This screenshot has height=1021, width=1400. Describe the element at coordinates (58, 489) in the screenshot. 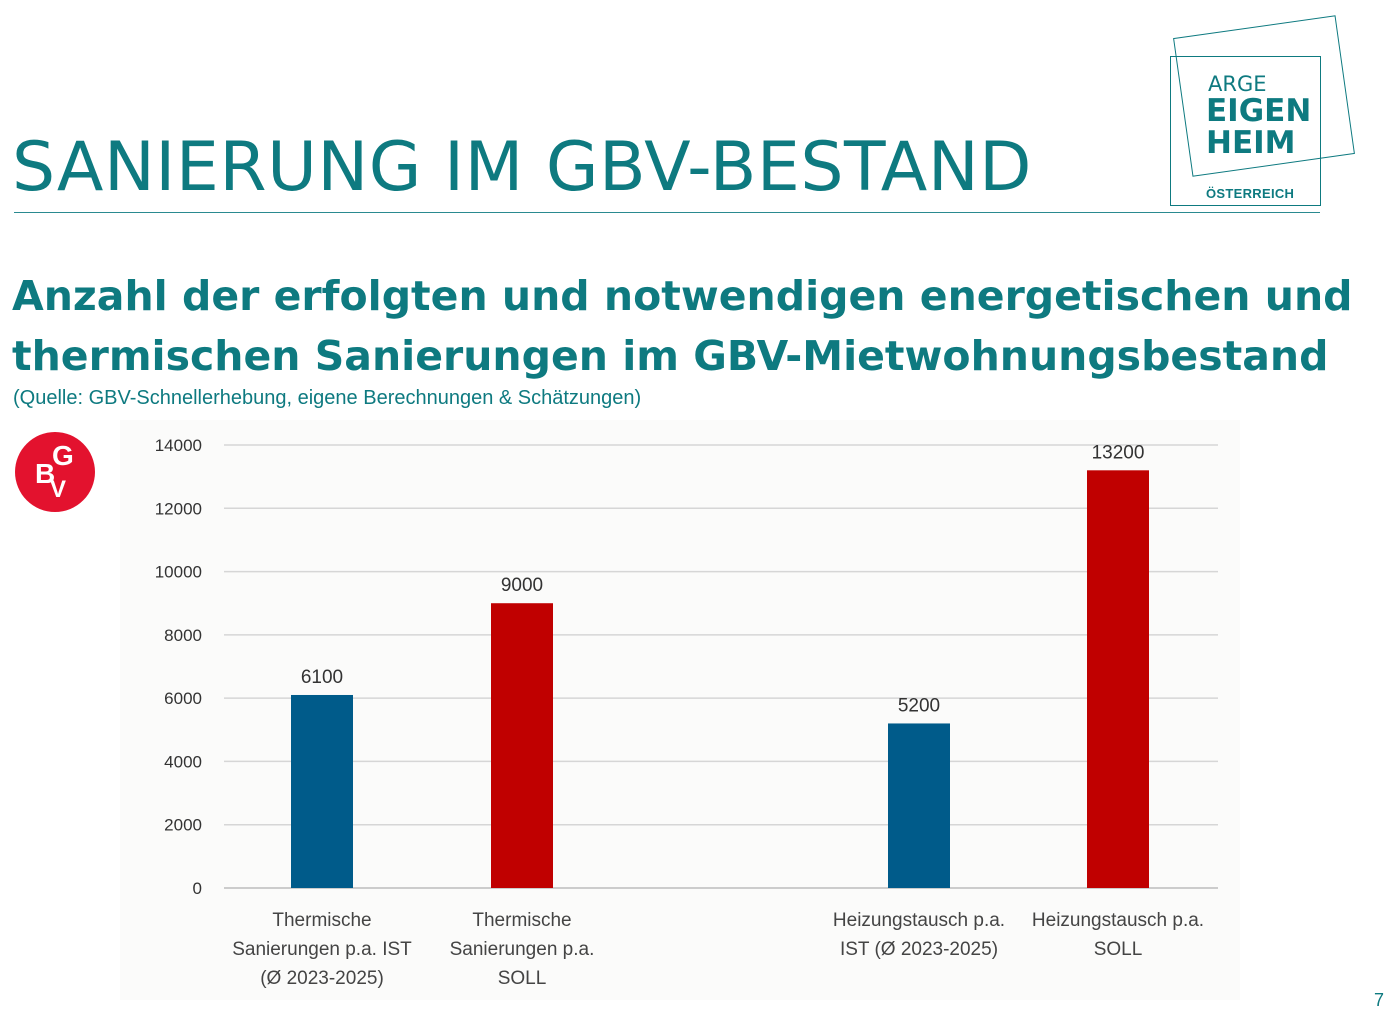

I see `gbv-logo-letter-v: V` at that location.